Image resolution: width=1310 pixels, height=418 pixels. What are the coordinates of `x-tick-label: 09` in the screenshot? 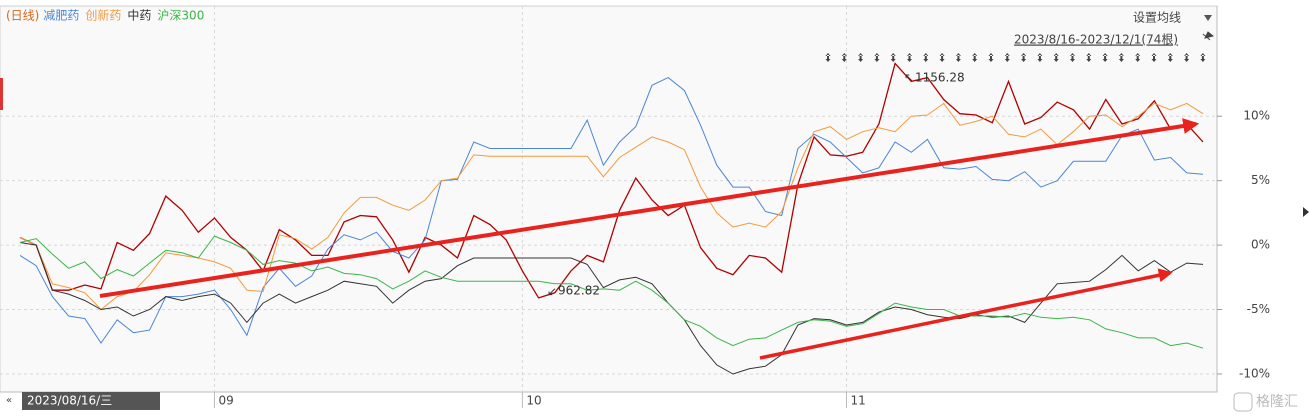 It's located at (225, 401).